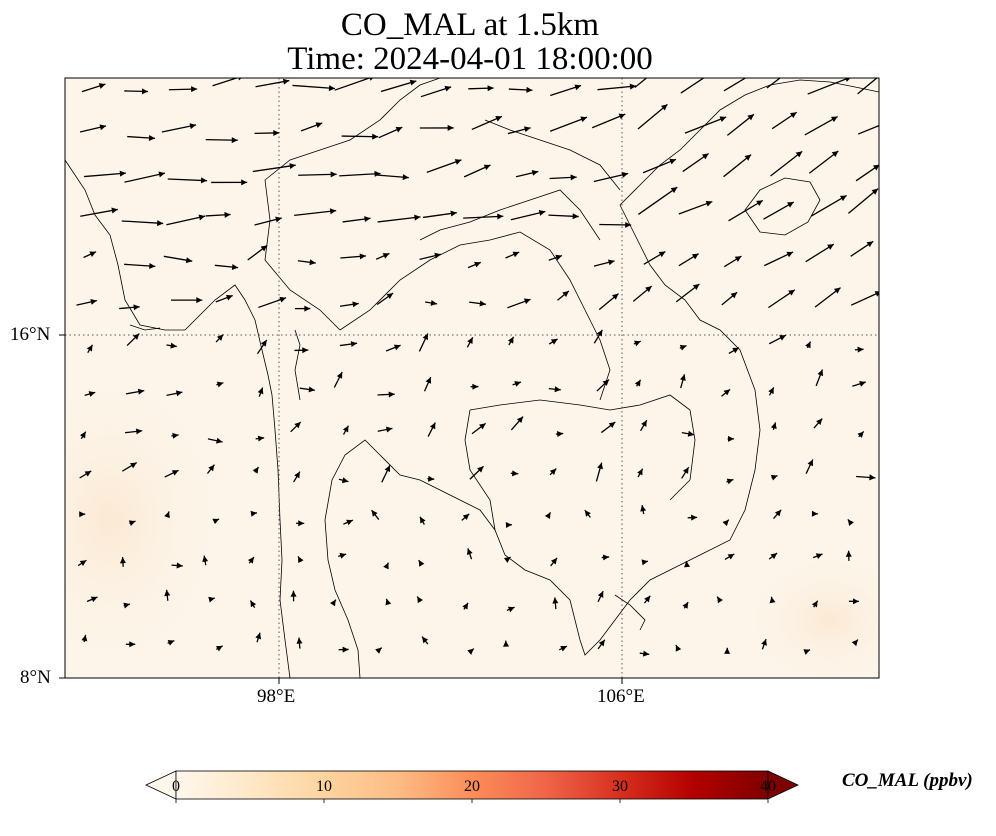 The image size is (996, 836). Describe the element at coordinates (768, 786) in the screenshot. I see `colorbar-tick-label: 40` at that location.